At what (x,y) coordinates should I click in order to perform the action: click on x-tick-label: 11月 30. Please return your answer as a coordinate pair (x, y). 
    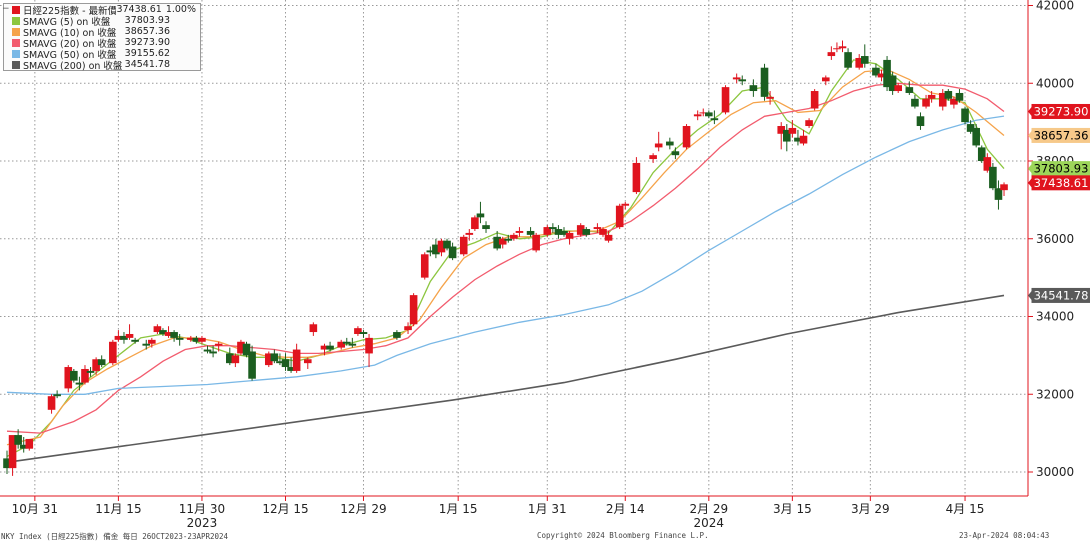
    Looking at the image, I should click on (202, 509).